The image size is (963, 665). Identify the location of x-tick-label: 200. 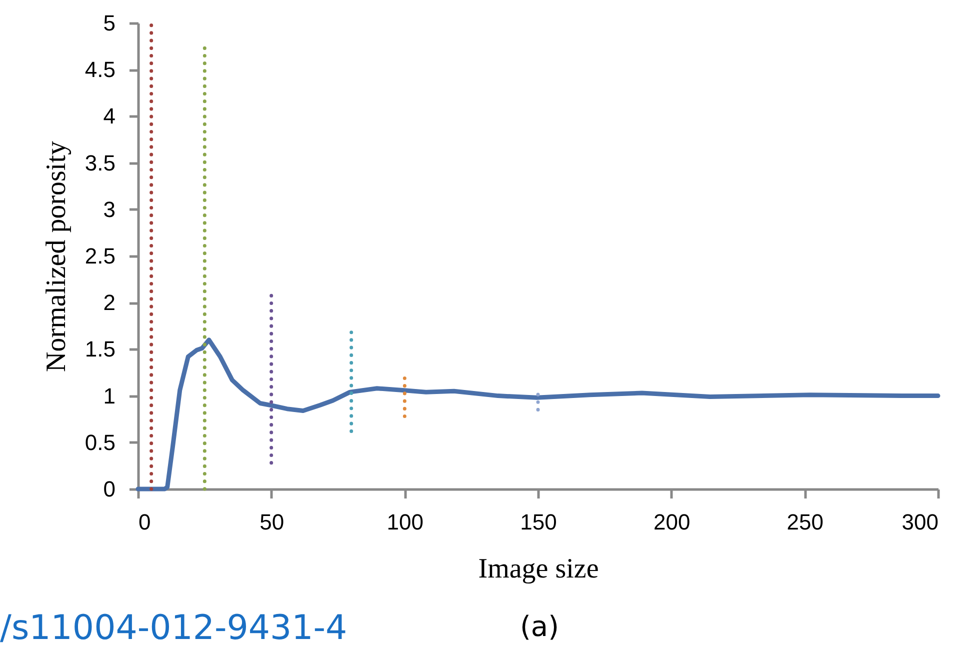
(671, 522).